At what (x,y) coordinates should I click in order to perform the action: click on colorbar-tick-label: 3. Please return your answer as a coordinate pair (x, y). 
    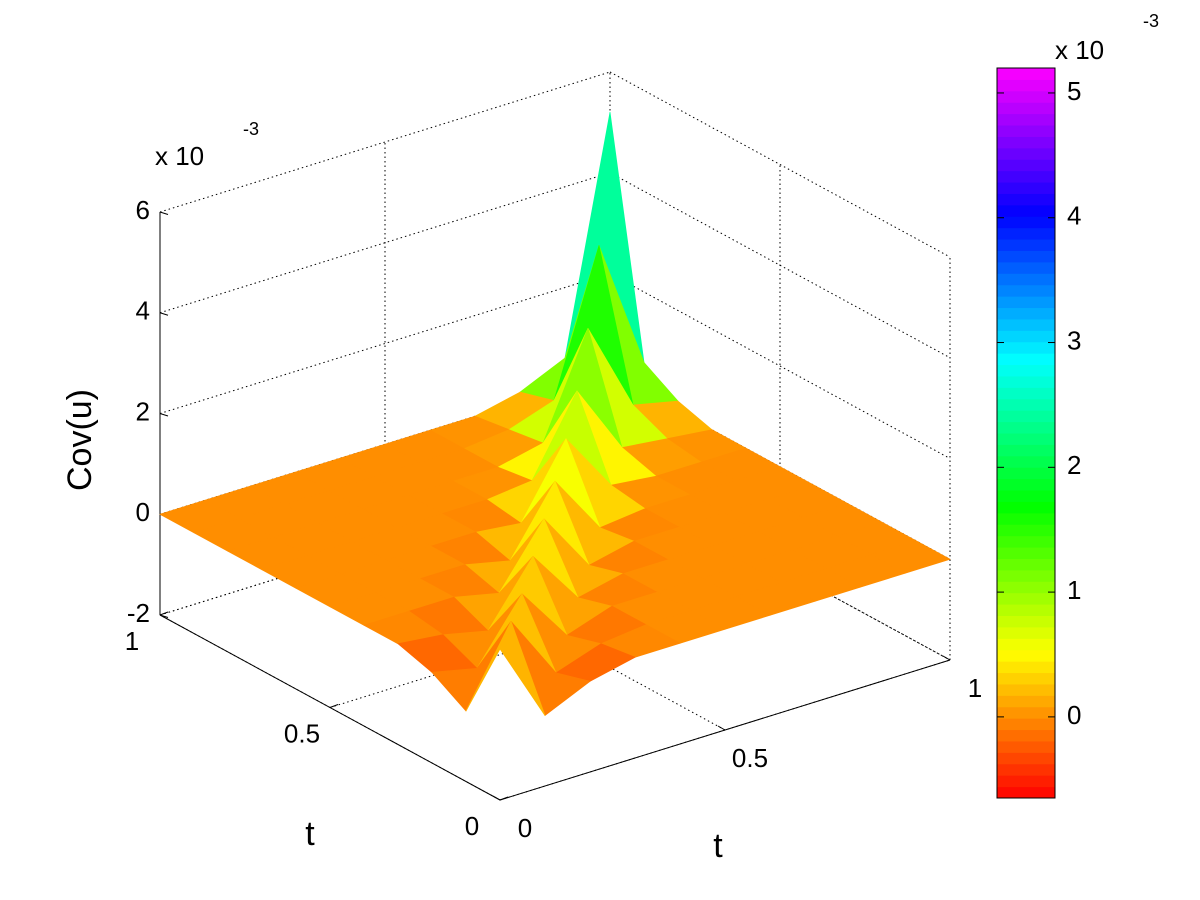
    Looking at the image, I should click on (1074, 340).